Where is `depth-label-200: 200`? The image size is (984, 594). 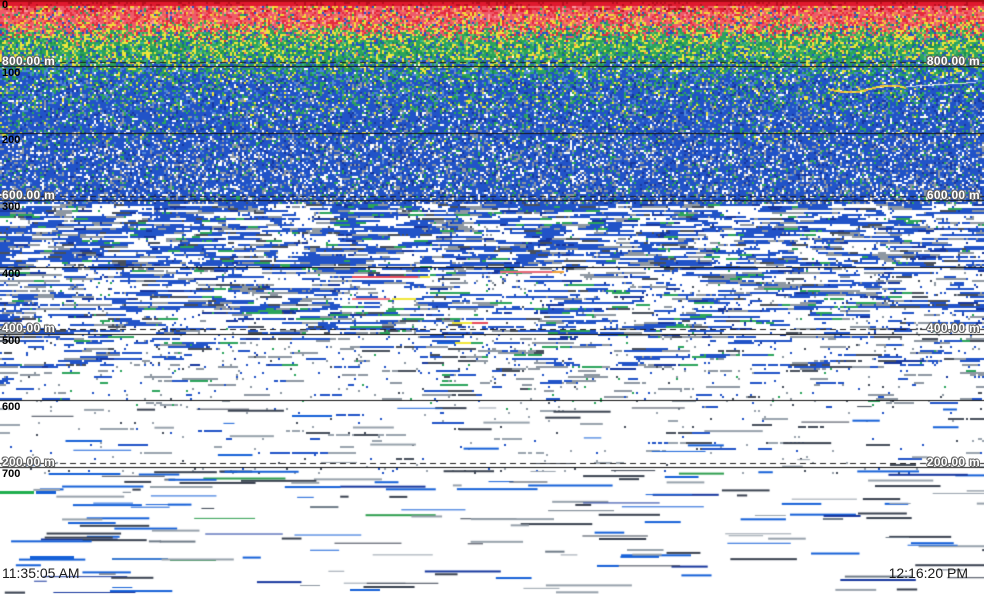
depth-label-200: 200 is located at coordinates (11, 140).